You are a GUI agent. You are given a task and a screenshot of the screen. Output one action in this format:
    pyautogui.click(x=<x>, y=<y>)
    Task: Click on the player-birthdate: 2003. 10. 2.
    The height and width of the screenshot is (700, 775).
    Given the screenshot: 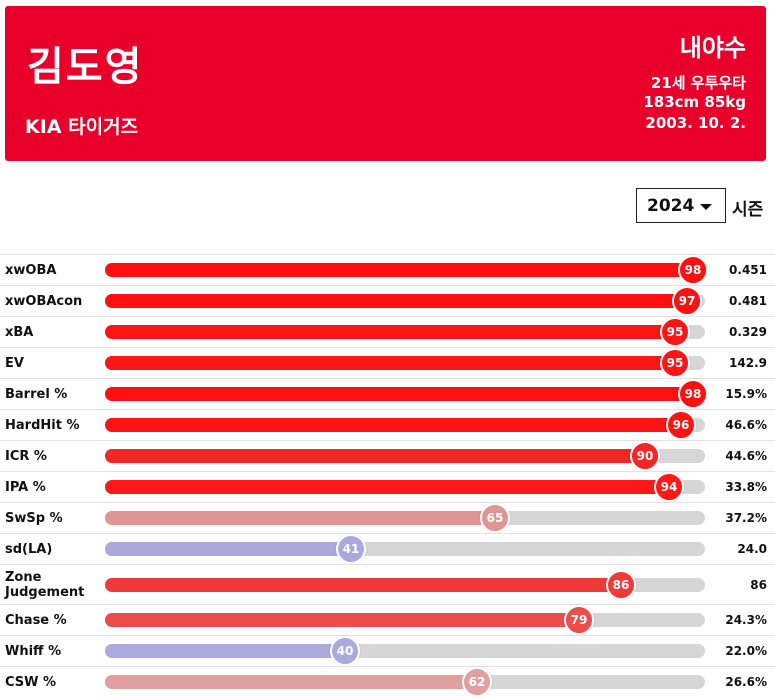 What is the action you would take?
    pyautogui.click(x=695, y=123)
    